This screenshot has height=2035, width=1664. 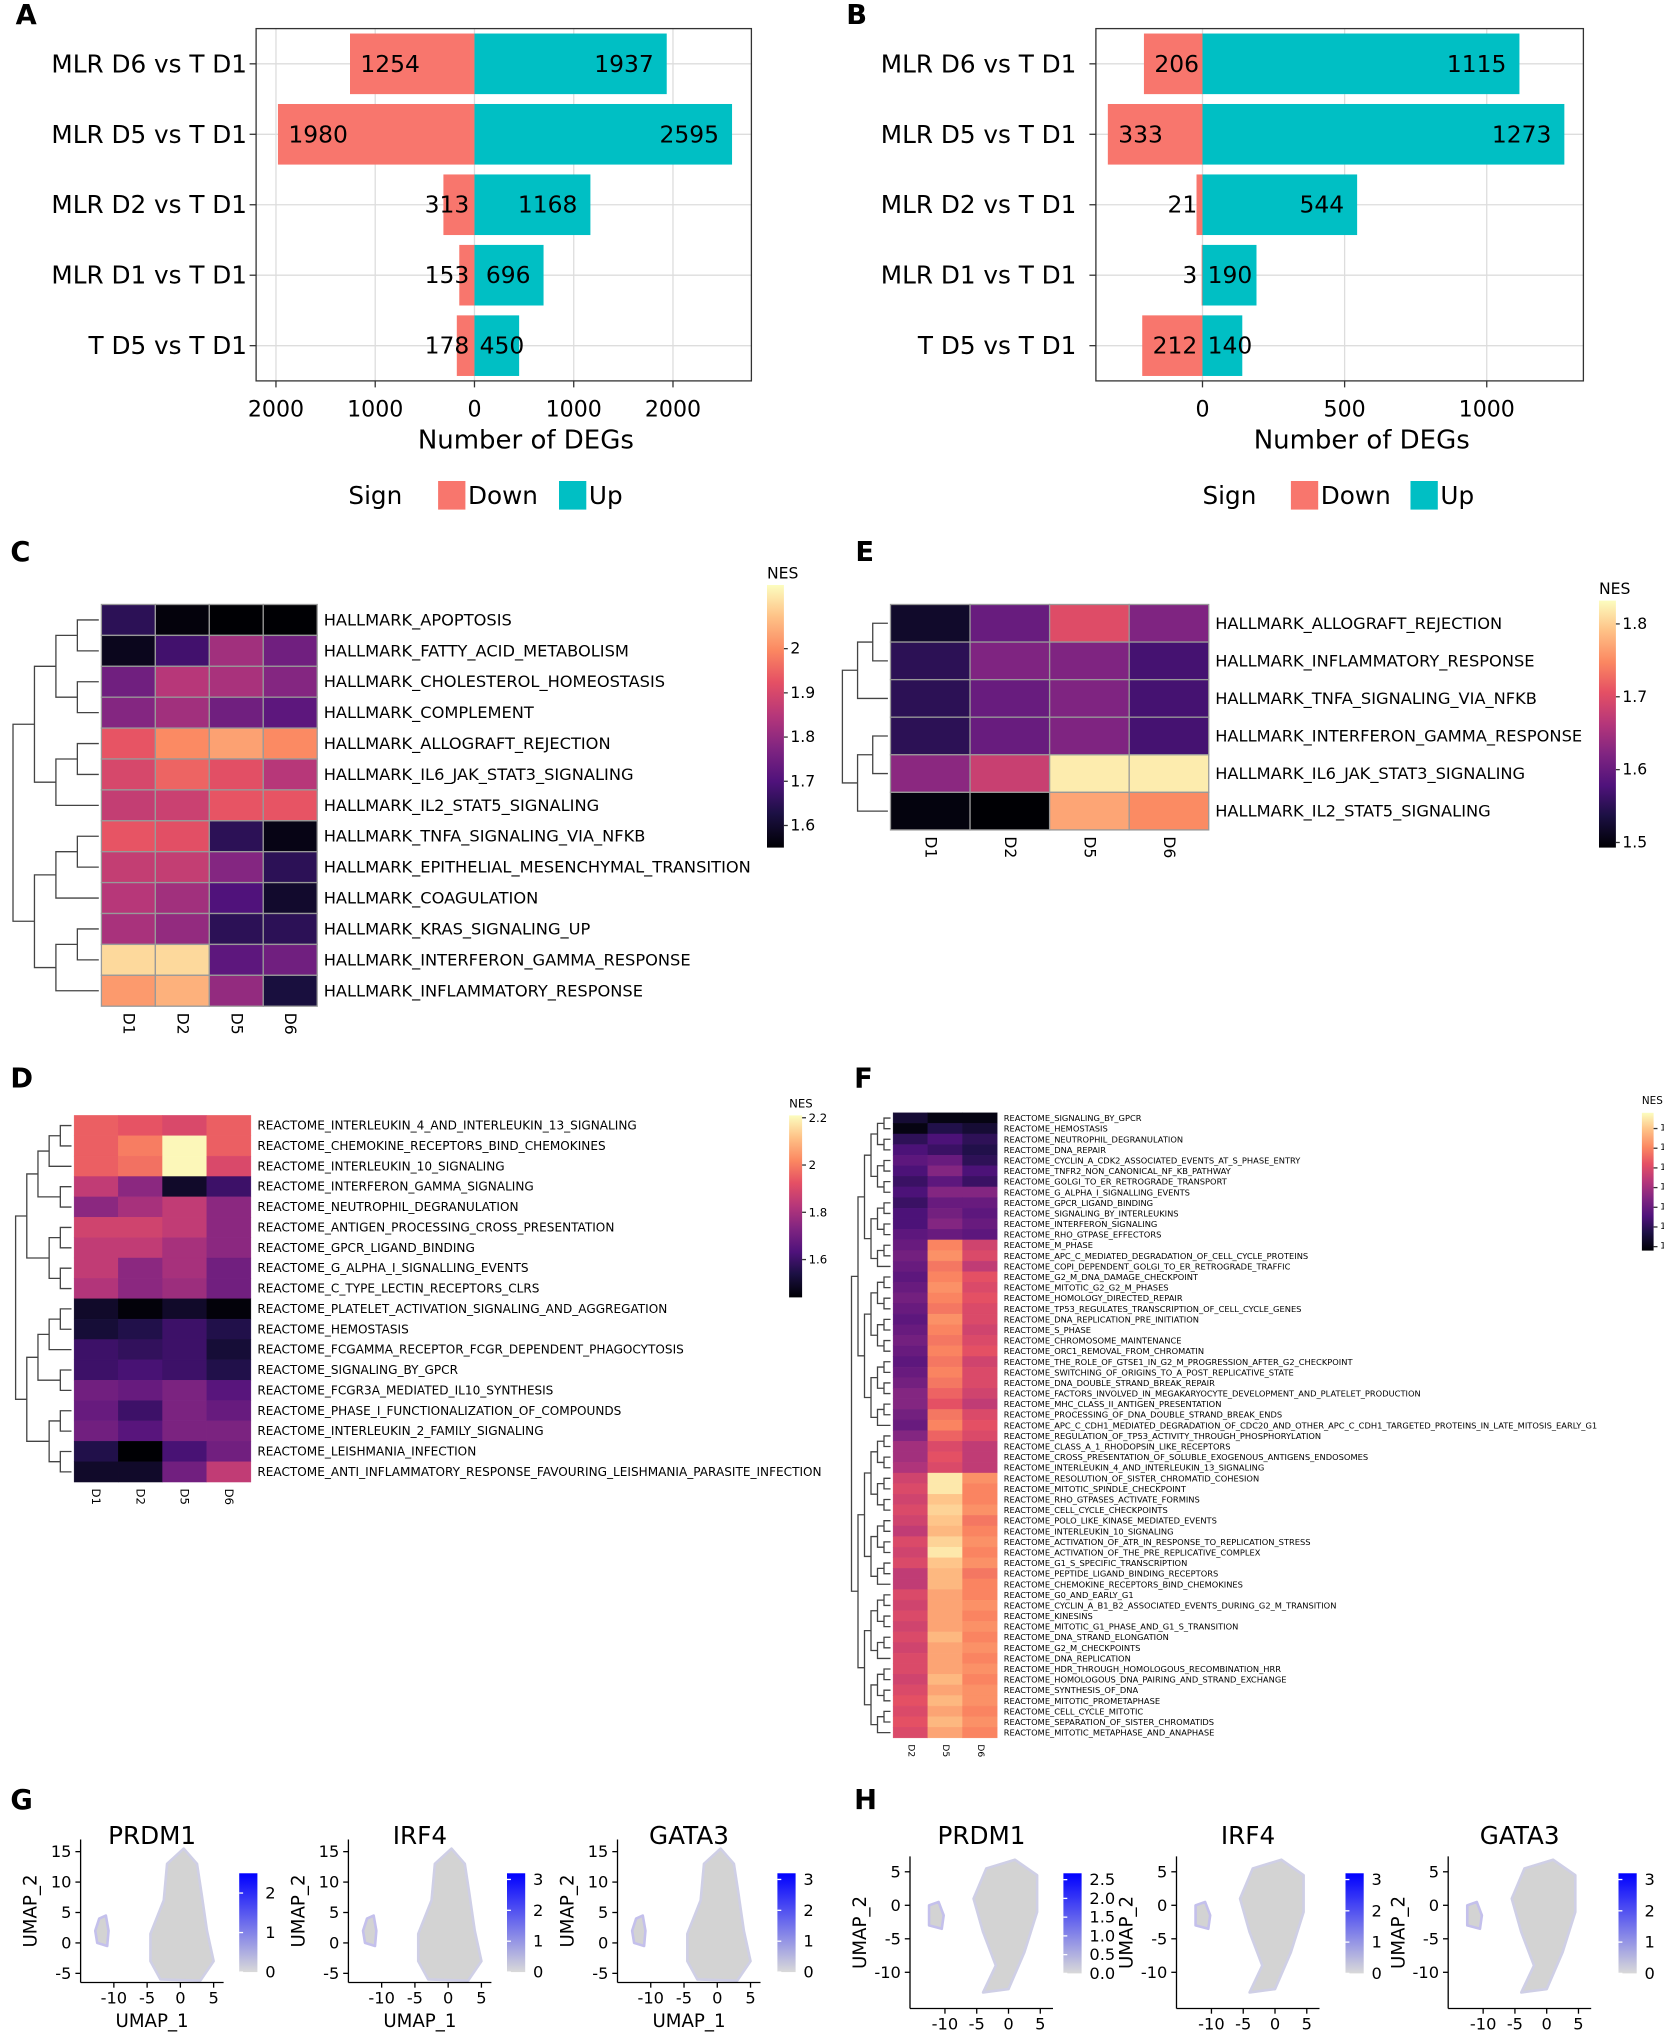 I want to click on row-label: REACTOME_SEPARATION_OF_SISTER_CHROMATIDS, so click(x=1109, y=1722).